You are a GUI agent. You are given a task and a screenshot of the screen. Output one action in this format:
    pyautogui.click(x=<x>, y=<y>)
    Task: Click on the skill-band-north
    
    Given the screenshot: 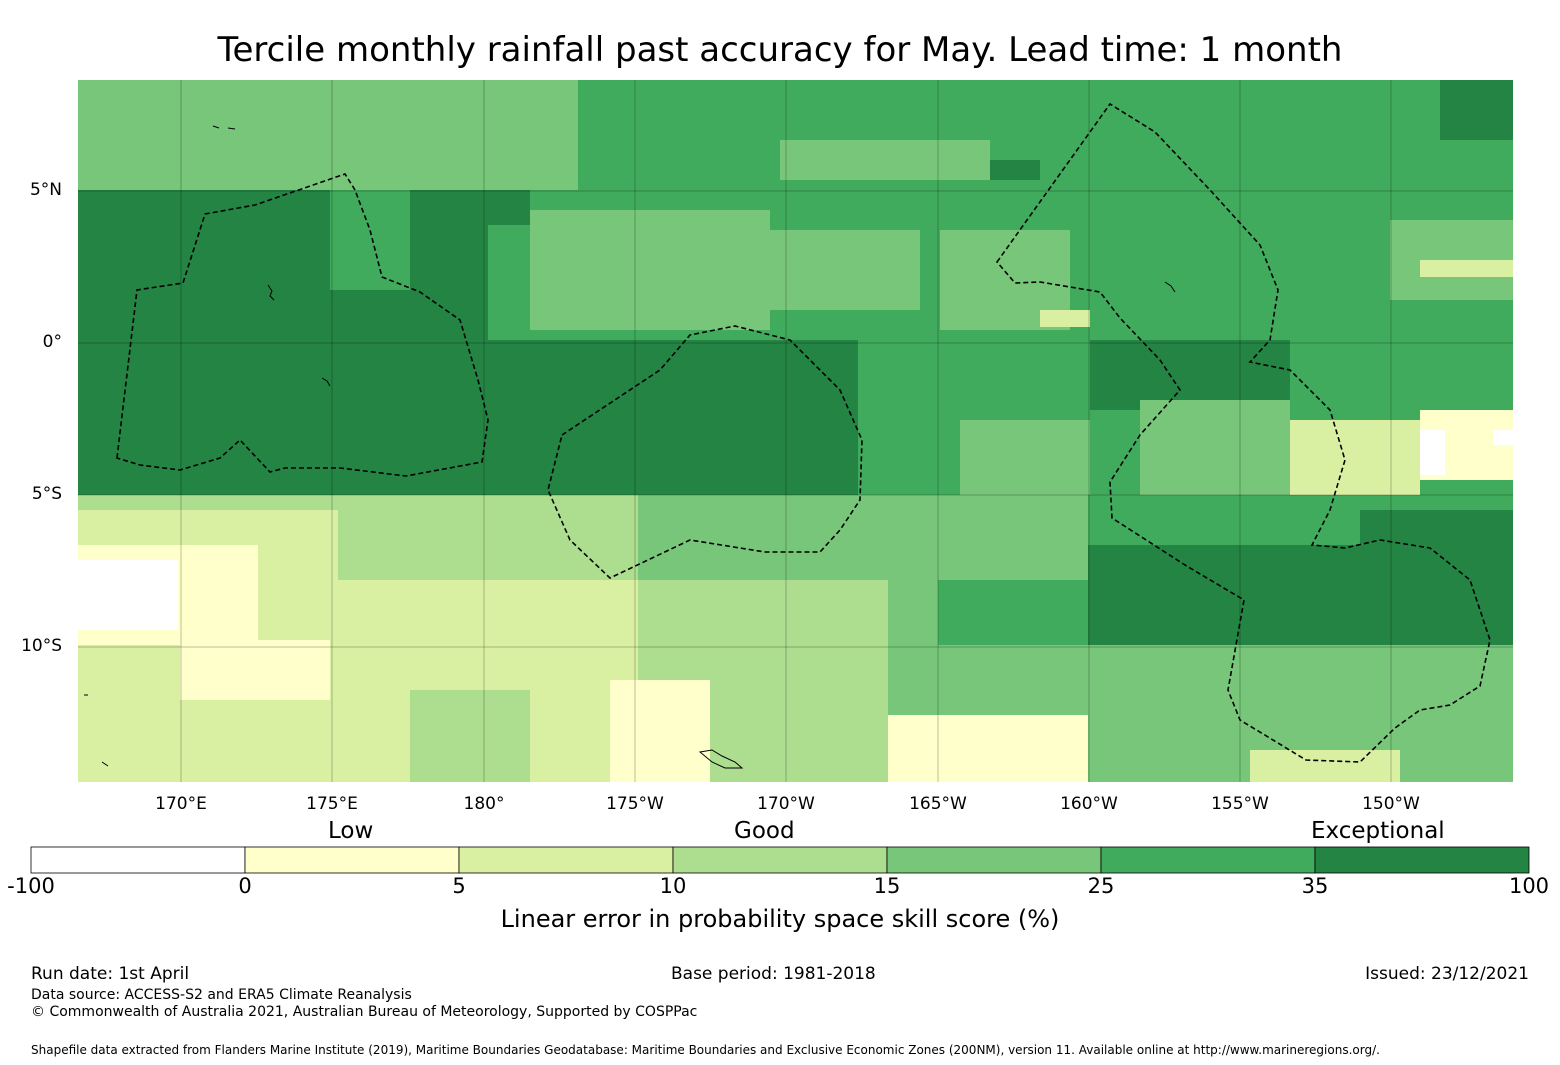 What is the action you would take?
    pyautogui.click(x=795, y=135)
    